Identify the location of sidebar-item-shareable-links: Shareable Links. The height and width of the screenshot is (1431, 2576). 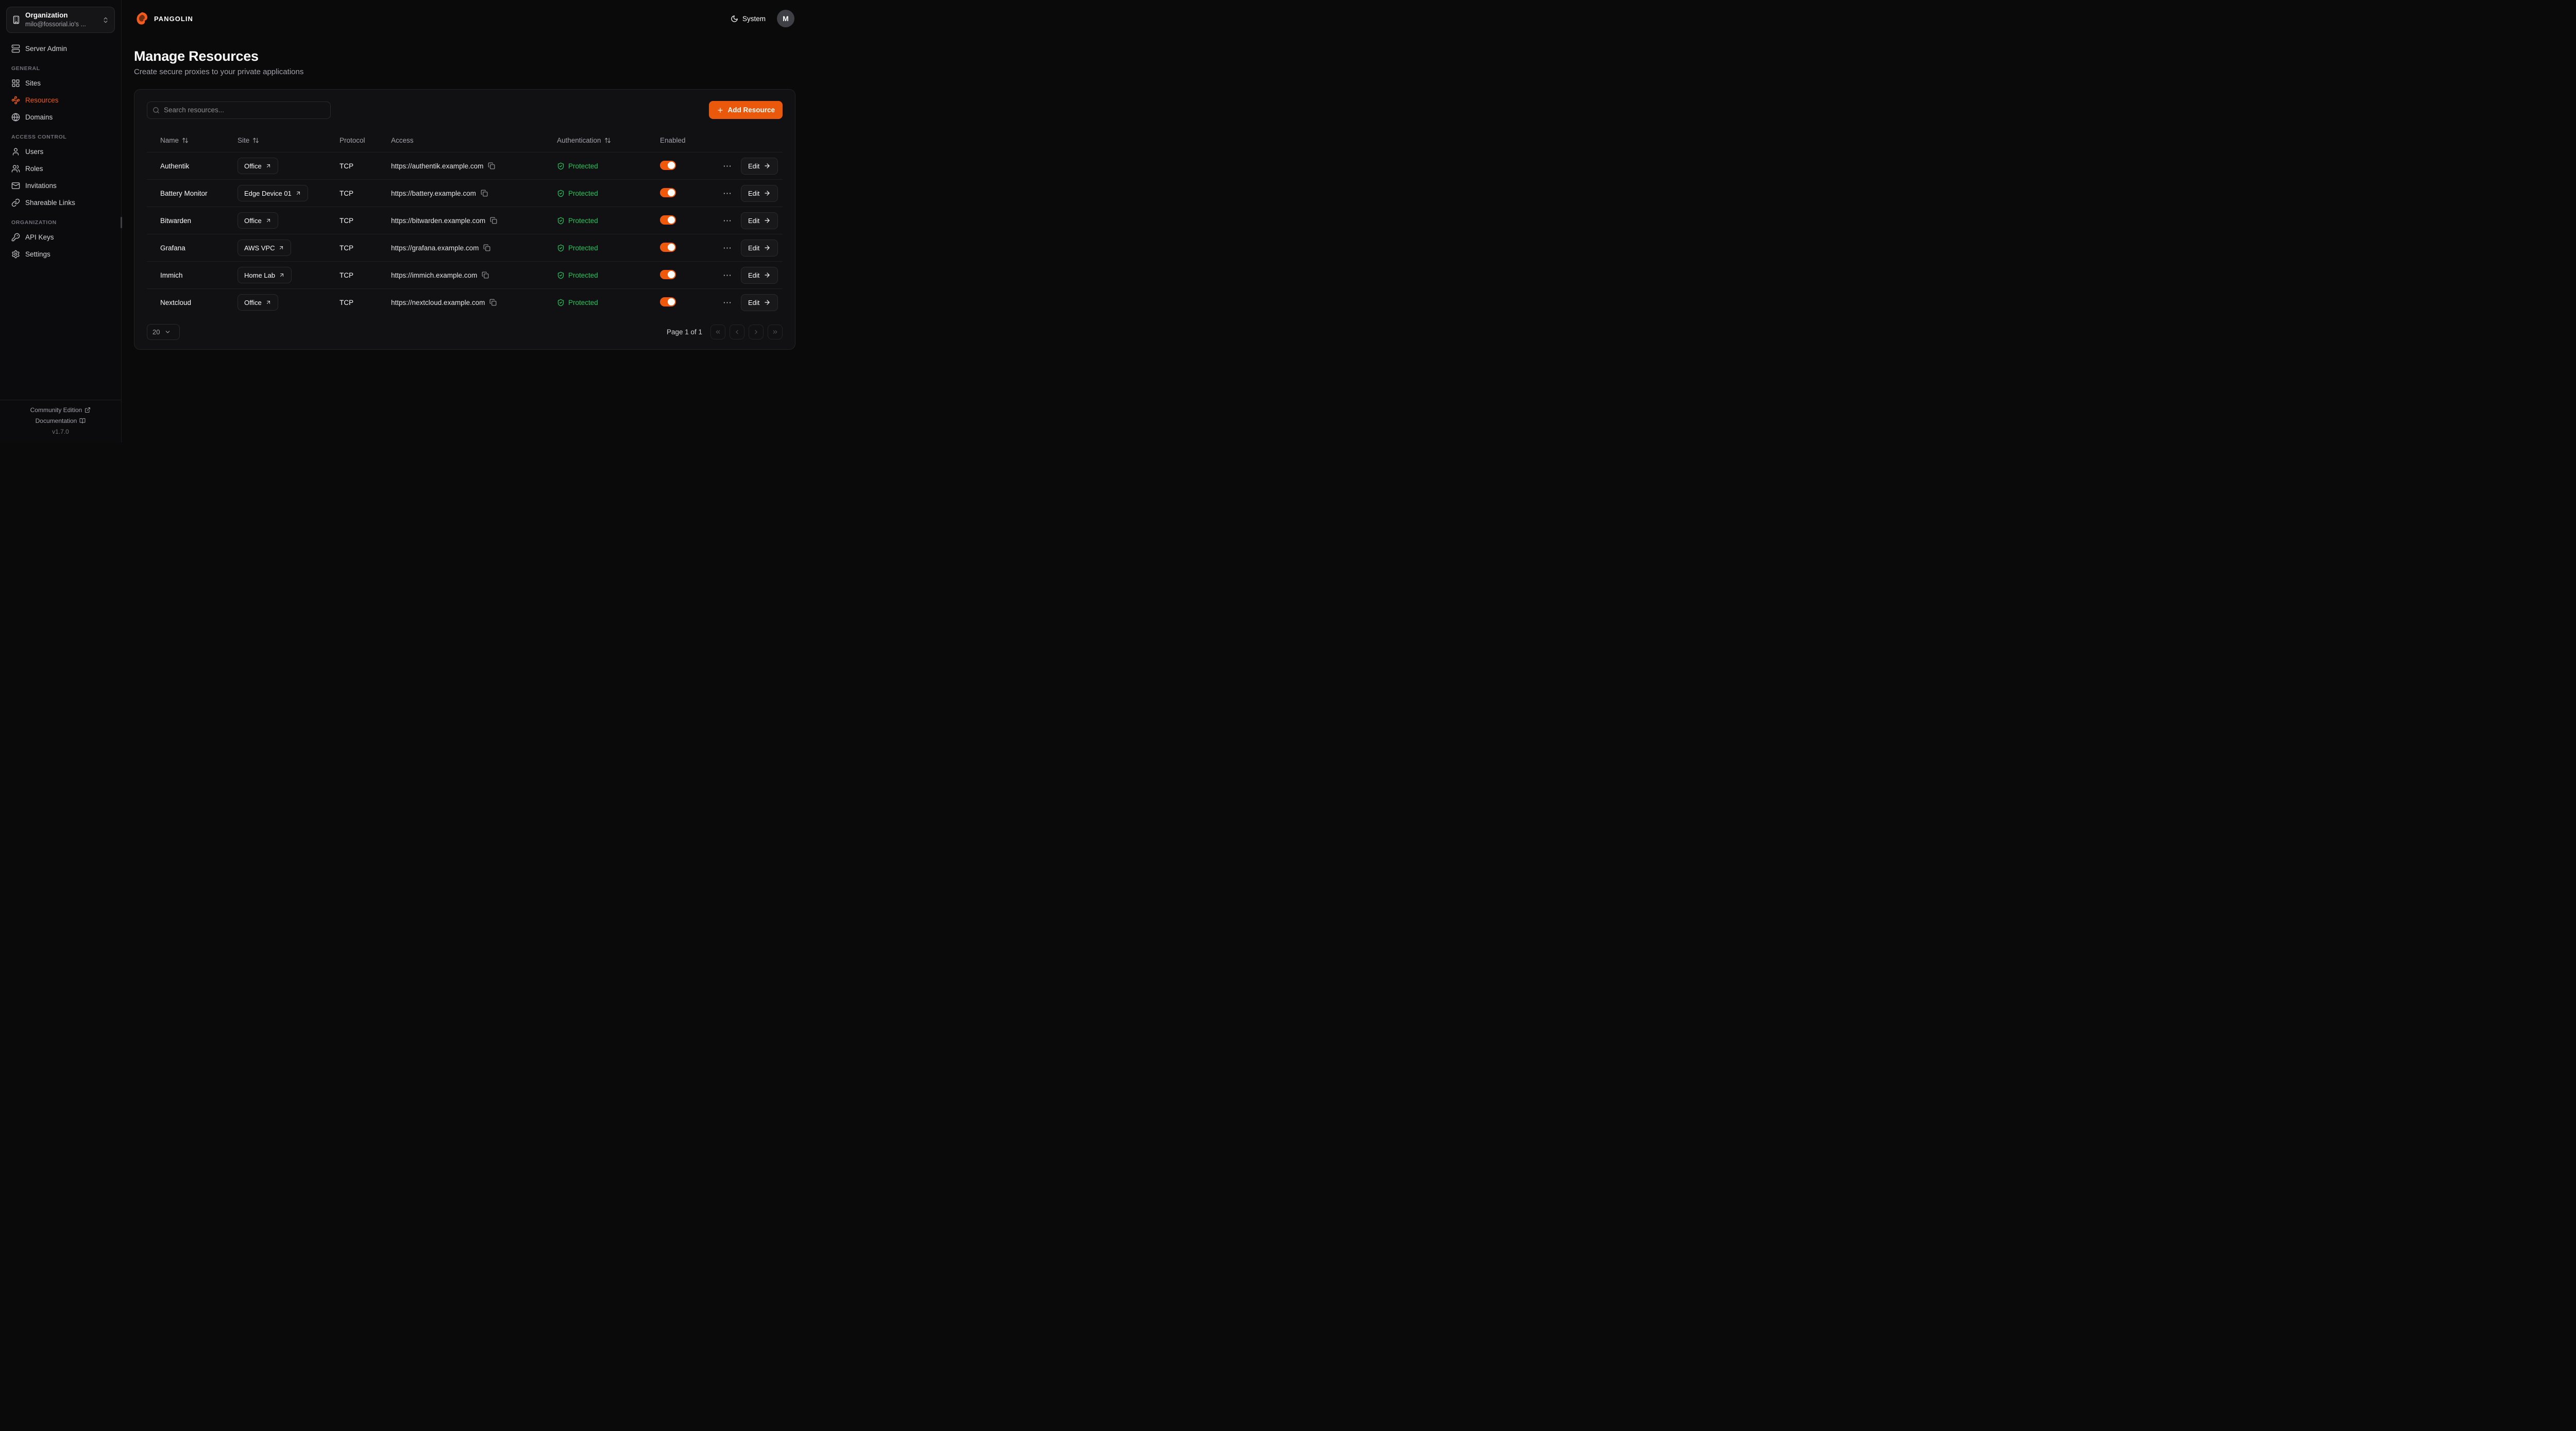
(60, 202).